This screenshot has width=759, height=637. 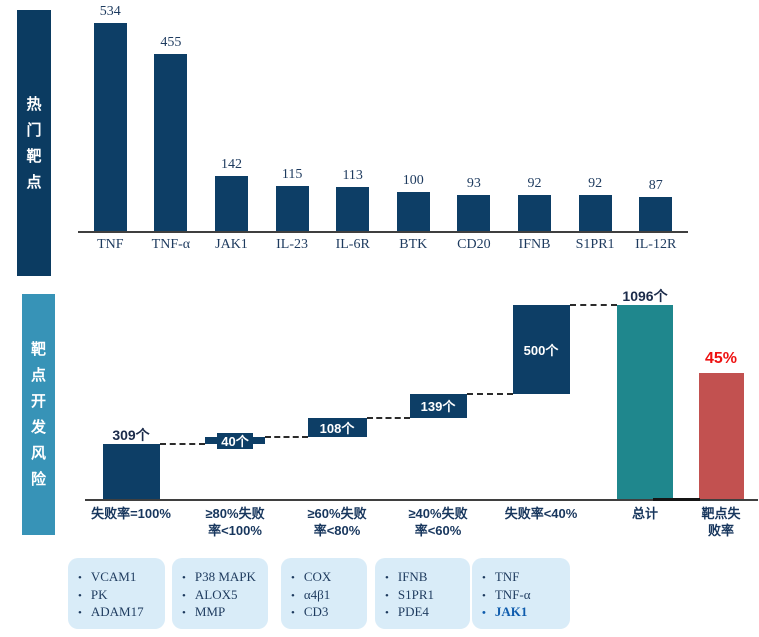 What do you see at coordinates (412, 576) in the screenshot?
I see `target-name: IFNB` at bounding box center [412, 576].